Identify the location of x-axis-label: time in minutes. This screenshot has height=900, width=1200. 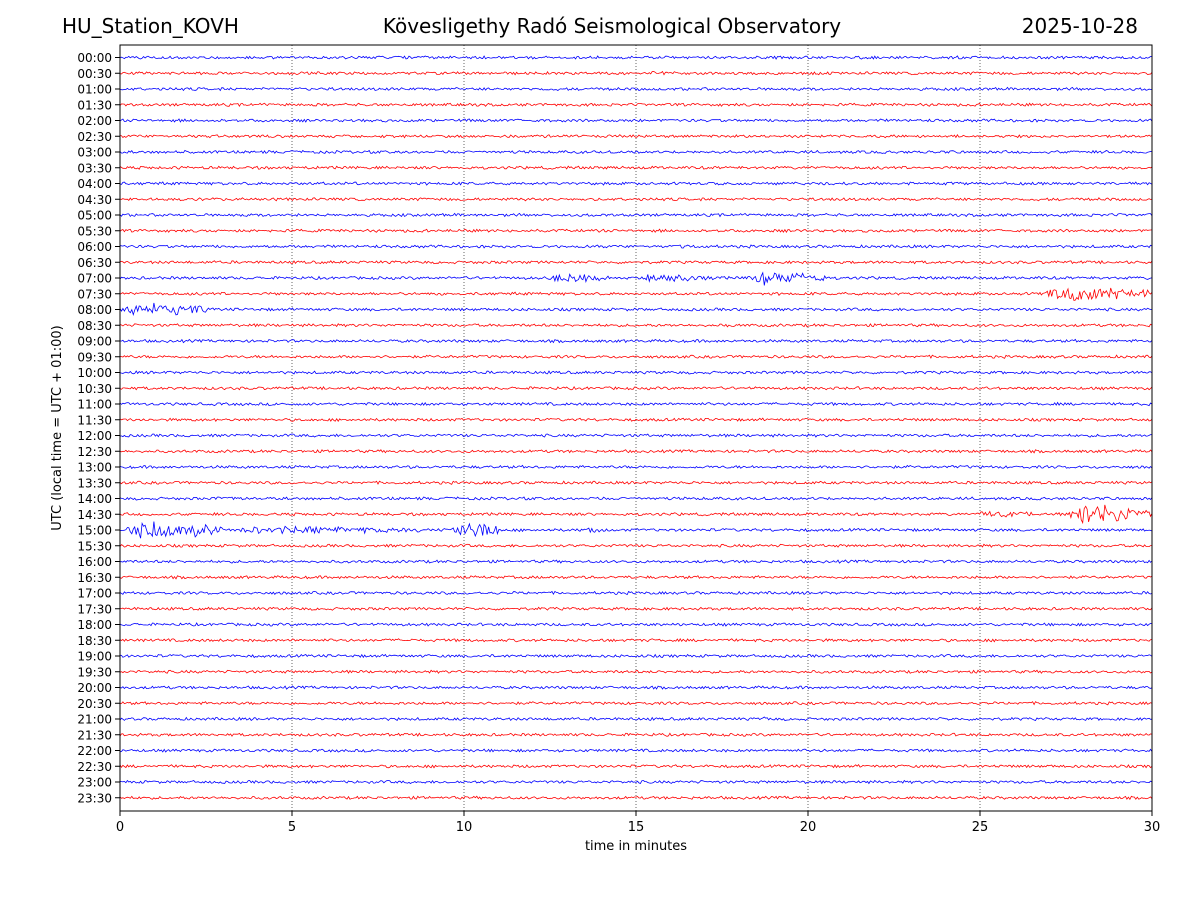
(636, 846).